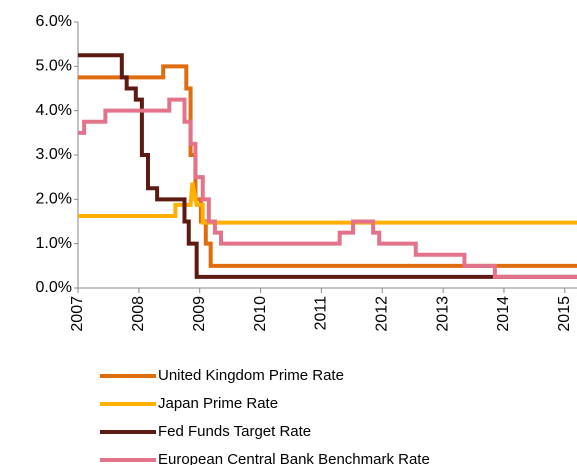  Describe the element at coordinates (54, 66) in the screenshot. I see `y-tick-label: 5.0%` at that location.